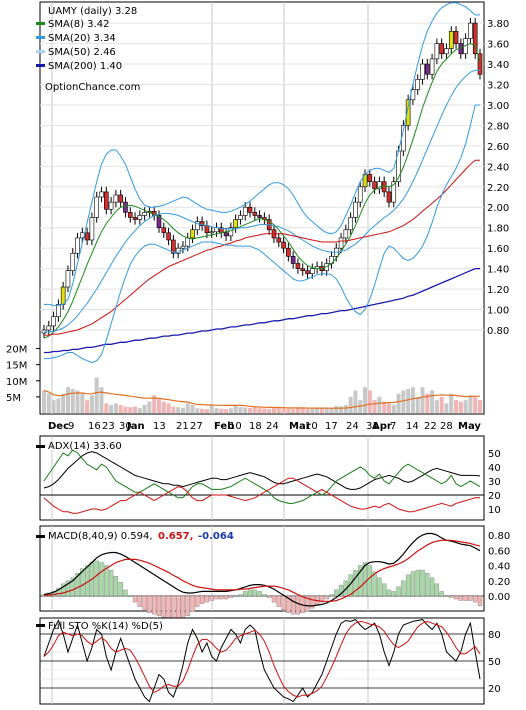 The height and width of the screenshot is (710, 526). What do you see at coordinates (352, 426) in the screenshot?
I see `x-axis-label: 24` at bounding box center [352, 426].